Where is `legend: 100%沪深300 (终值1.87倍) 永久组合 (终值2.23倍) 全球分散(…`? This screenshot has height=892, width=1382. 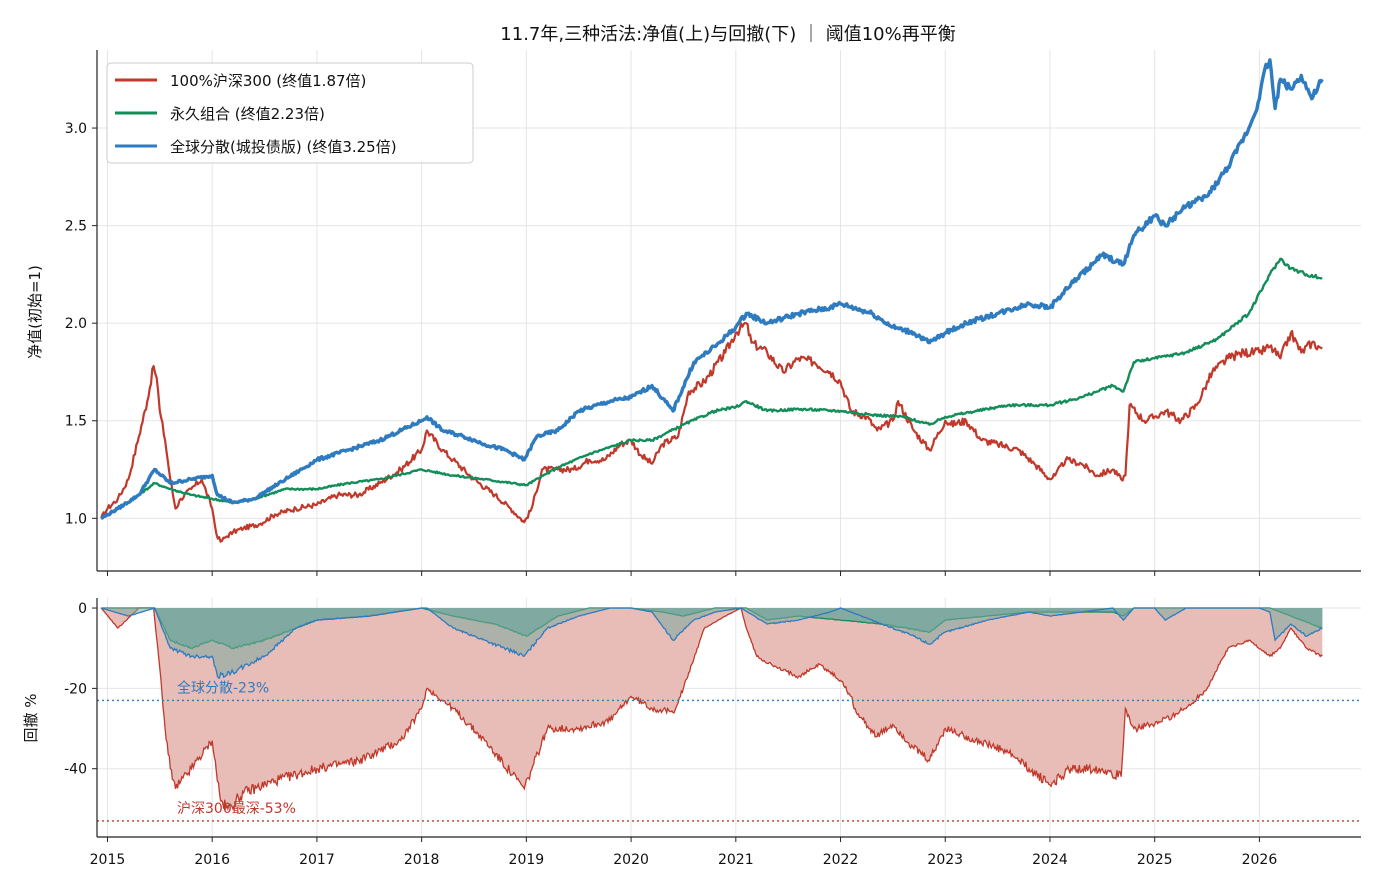 legend: 100%沪深300 (终值1.87倍) 永久组合 (终值2.23倍) 全球分散(… is located at coordinates (290, 113).